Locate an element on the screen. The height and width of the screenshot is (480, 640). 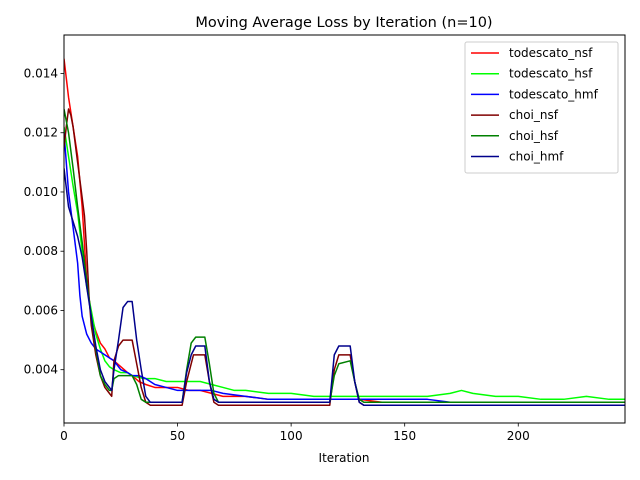
x-tick-label: 50 is located at coordinates (177, 436).